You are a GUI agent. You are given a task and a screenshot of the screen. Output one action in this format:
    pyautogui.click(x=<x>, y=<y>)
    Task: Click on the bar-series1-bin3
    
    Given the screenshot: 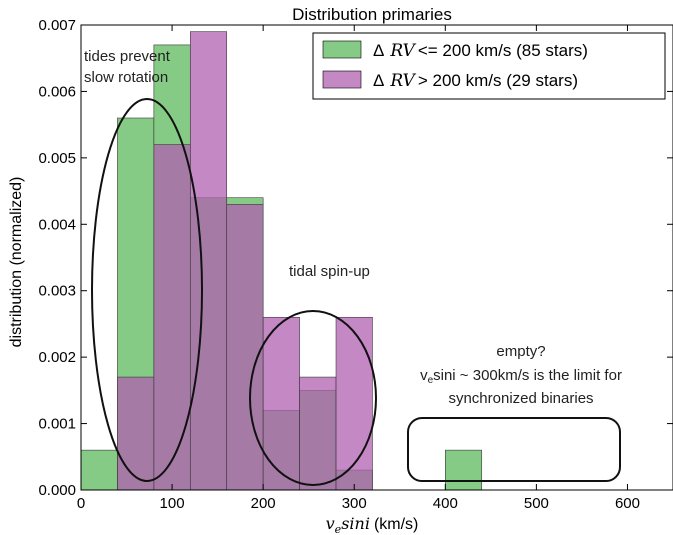 What is the action you would take?
    pyautogui.click(x=208, y=261)
    